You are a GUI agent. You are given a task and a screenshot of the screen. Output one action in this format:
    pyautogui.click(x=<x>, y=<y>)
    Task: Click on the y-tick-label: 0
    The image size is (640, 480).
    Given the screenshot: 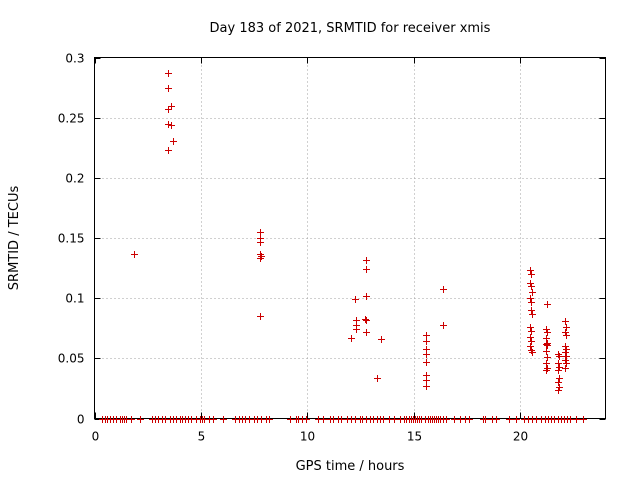 What is the action you would take?
    pyautogui.click(x=81, y=420)
    